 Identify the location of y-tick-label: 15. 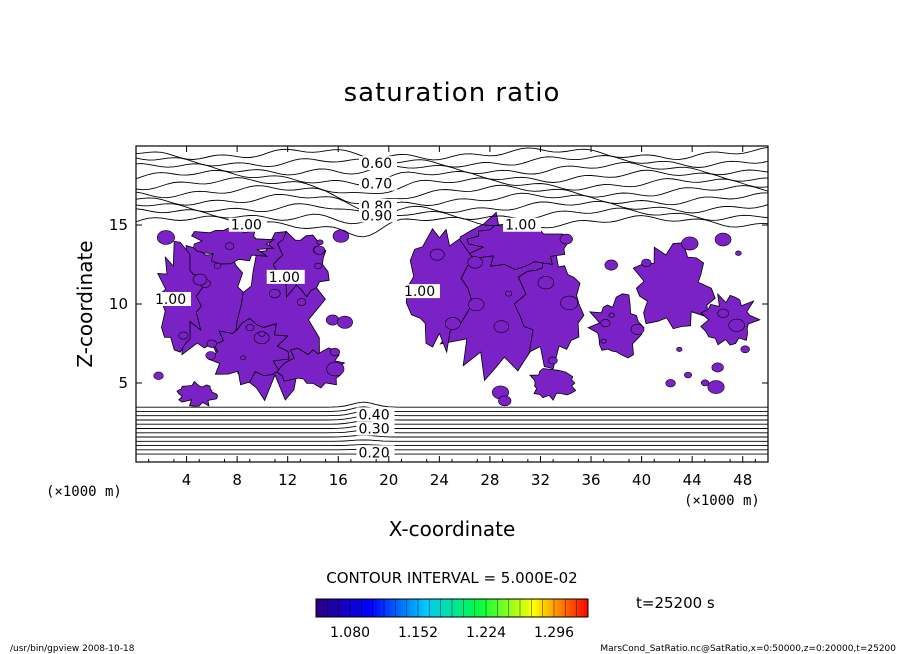
(118, 225).